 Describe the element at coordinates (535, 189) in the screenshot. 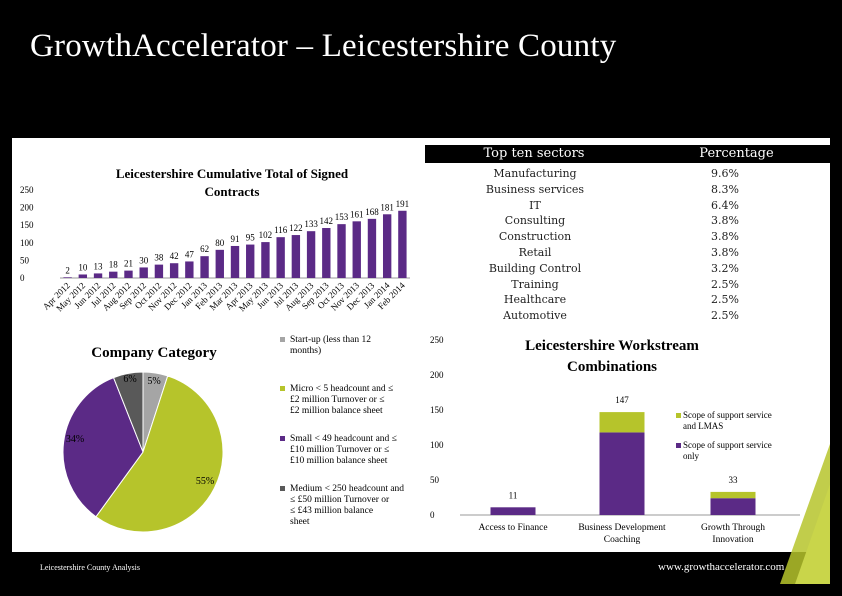

I see `sector-row: Business services` at that location.